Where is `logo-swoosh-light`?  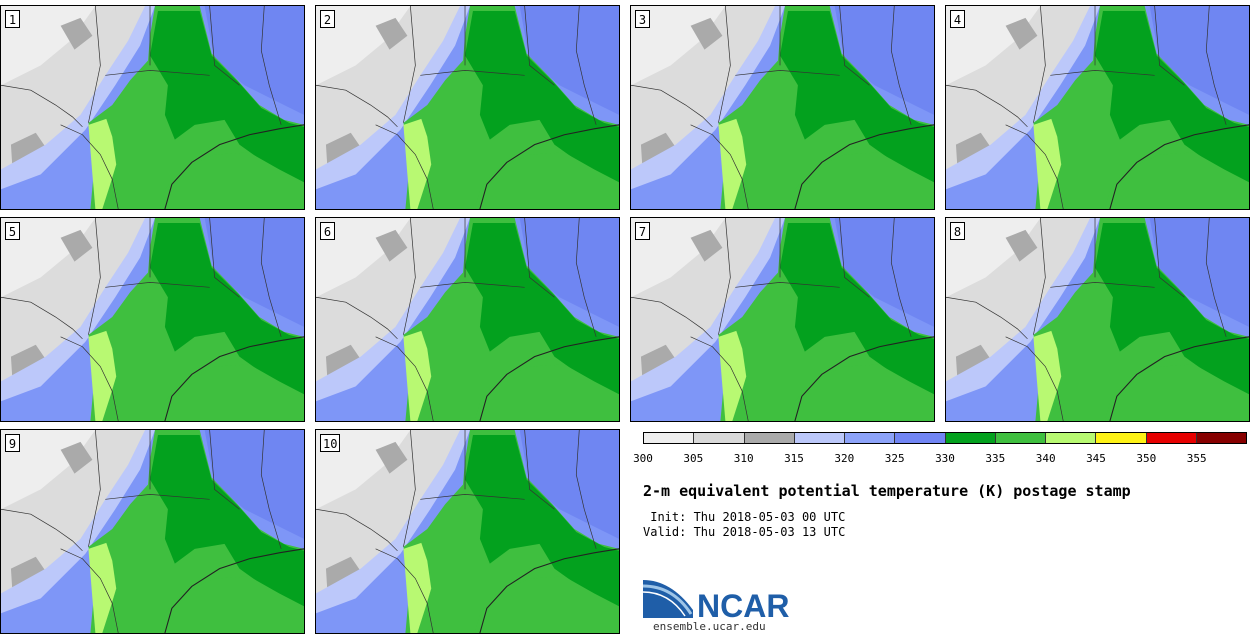 logo-swoosh-light is located at coordinates (668, 599).